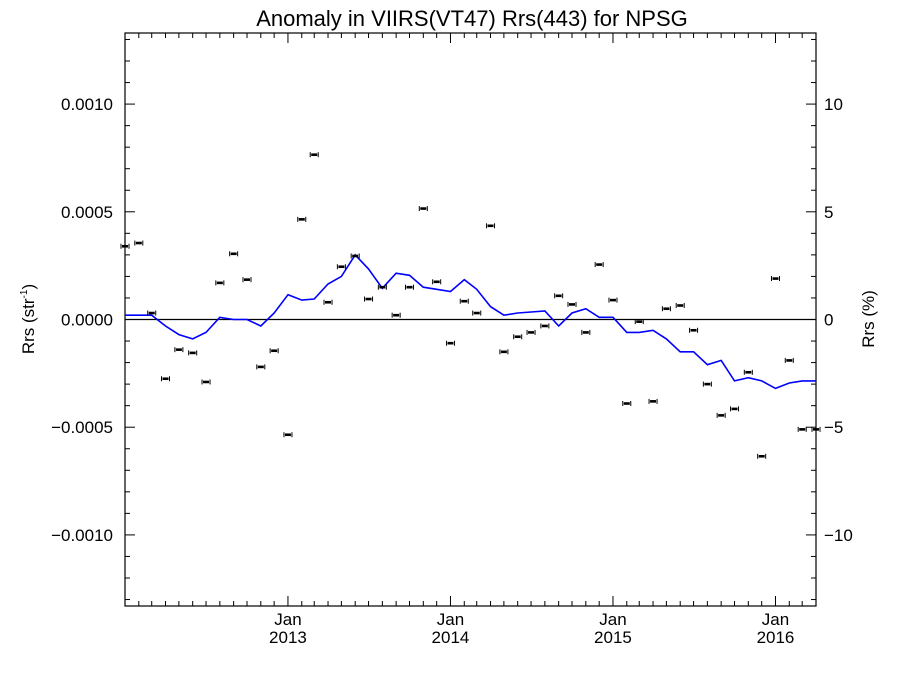  I want to click on left-y-axis: 0.0010 0.0005 0.0000 −0.0005 −0.0010, so click(93, 319).